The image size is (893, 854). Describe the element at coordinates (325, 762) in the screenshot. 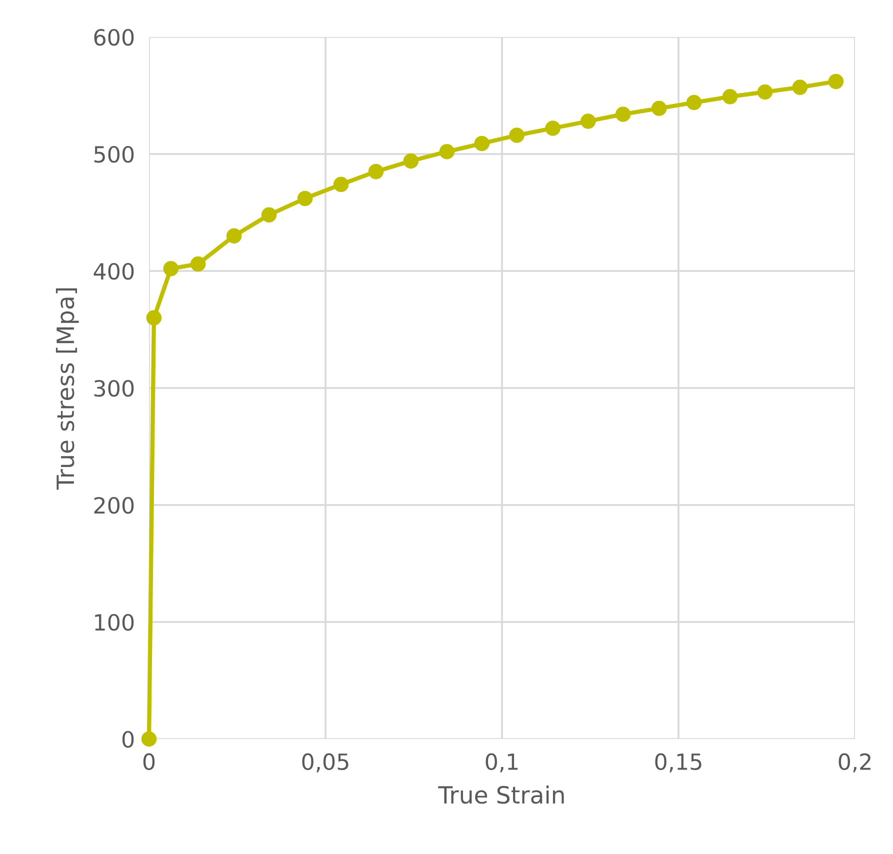

I see `x-tick-label: 0,05` at that location.